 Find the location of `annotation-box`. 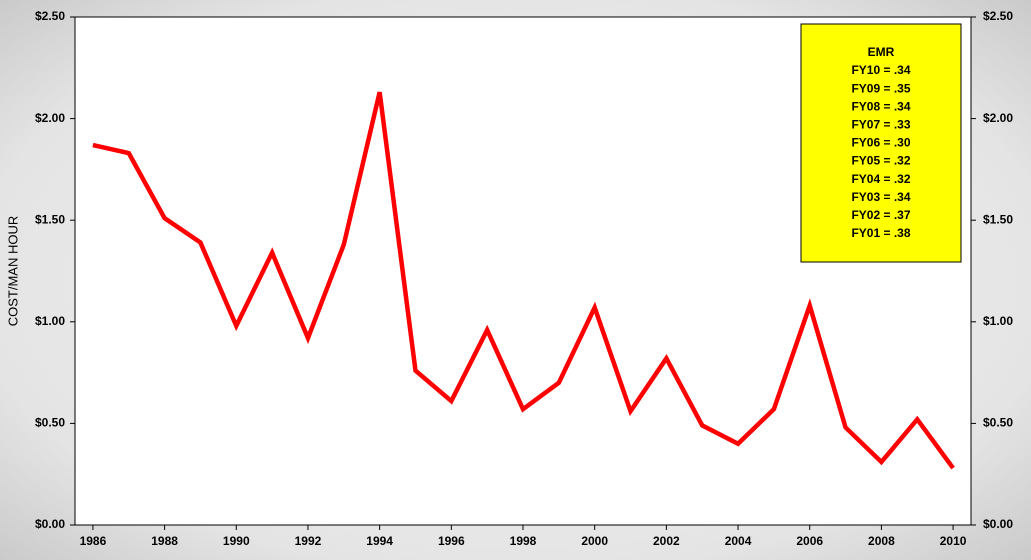

annotation-box is located at coordinates (881, 143).